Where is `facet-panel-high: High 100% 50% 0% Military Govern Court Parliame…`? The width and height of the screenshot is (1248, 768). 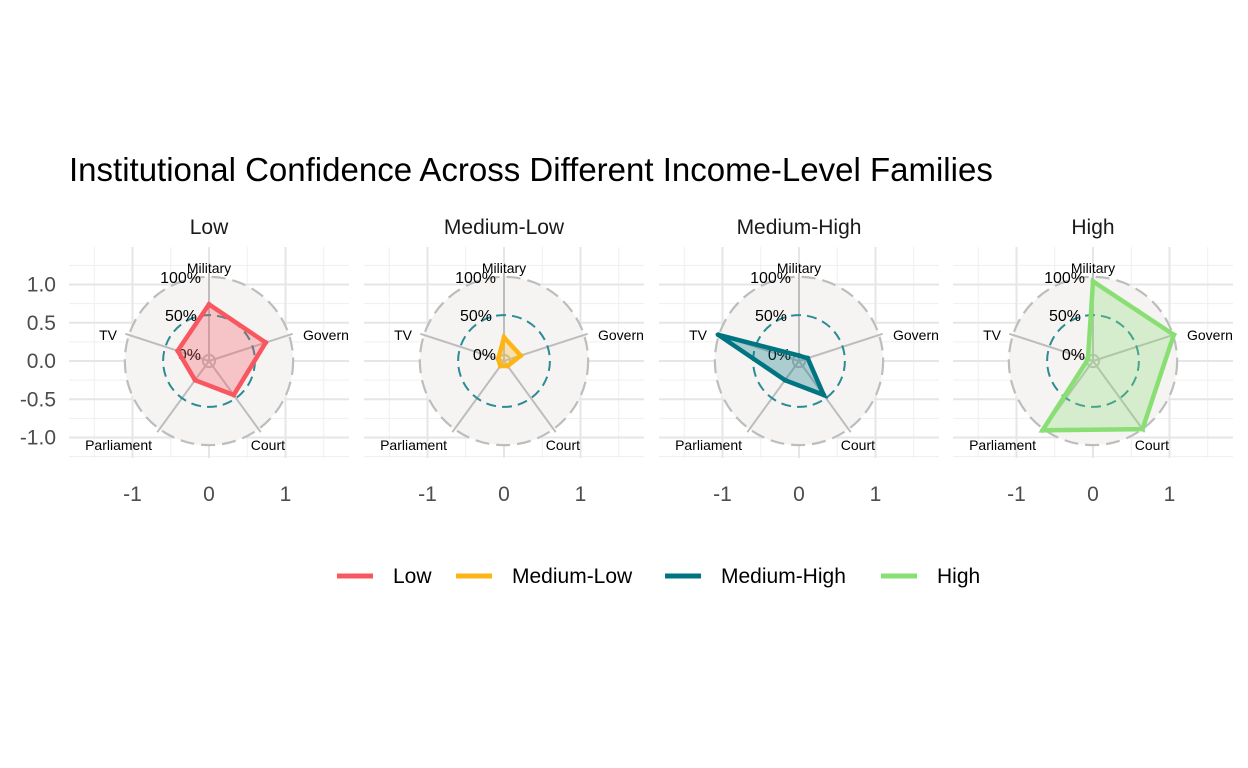 facet-panel-high: High 100% 50% 0% Military Govern Court Parliame… is located at coordinates (1093, 361).